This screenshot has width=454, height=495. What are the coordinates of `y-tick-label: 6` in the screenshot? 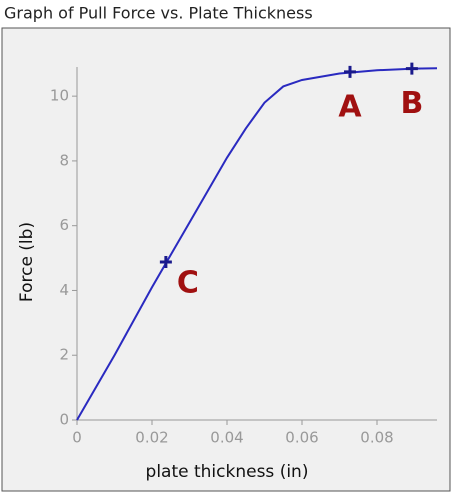 It's located at (64, 225).